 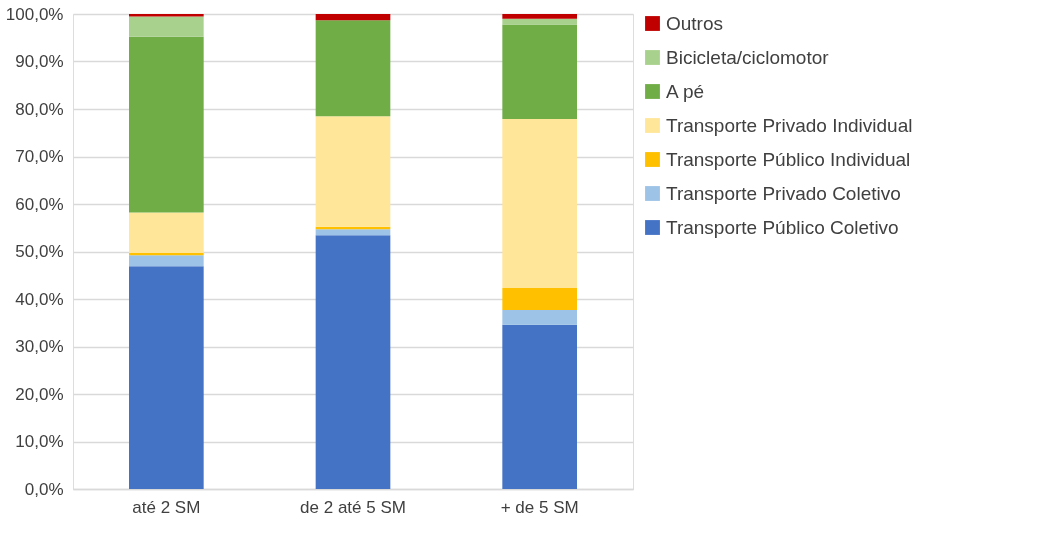 What do you see at coordinates (789, 125) in the screenshot?
I see `legend-label: Transporte Privado Individual` at bounding box center [789, 125].